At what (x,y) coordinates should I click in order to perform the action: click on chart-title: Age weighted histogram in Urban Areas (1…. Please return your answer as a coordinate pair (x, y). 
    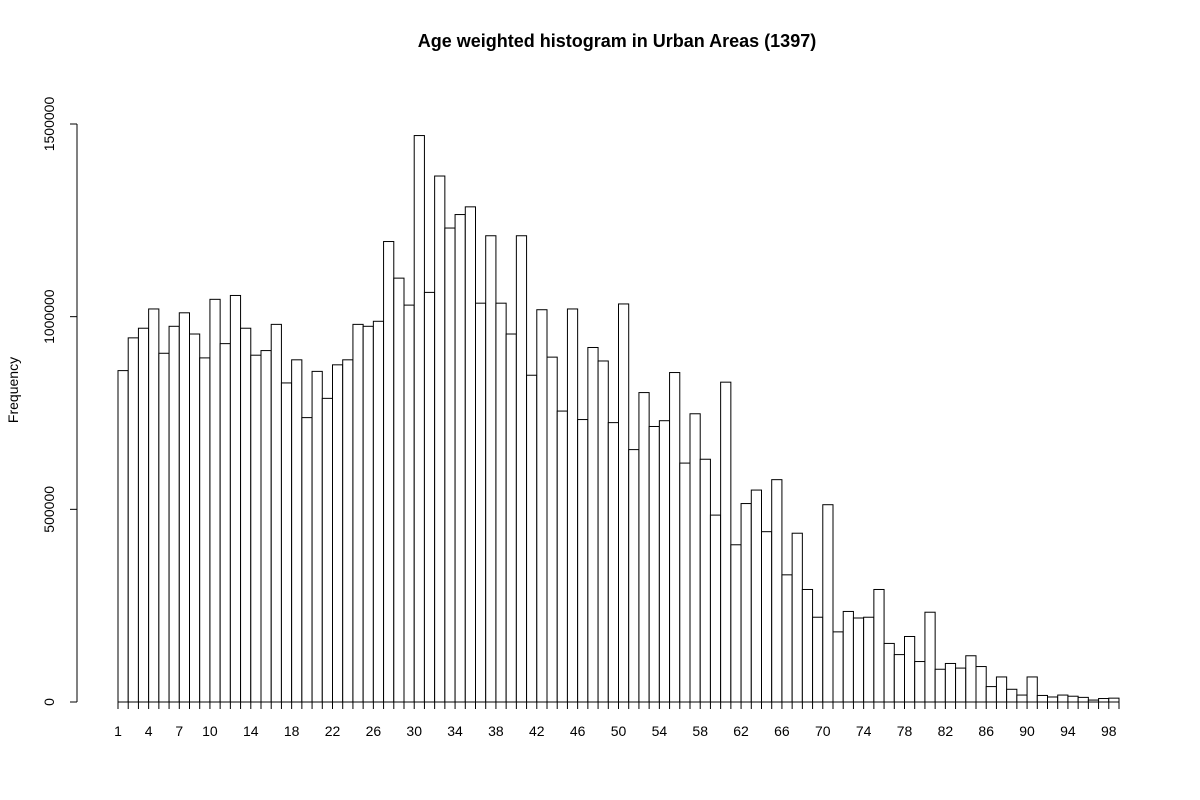
    Looking at the image, I should click on (617, 41).